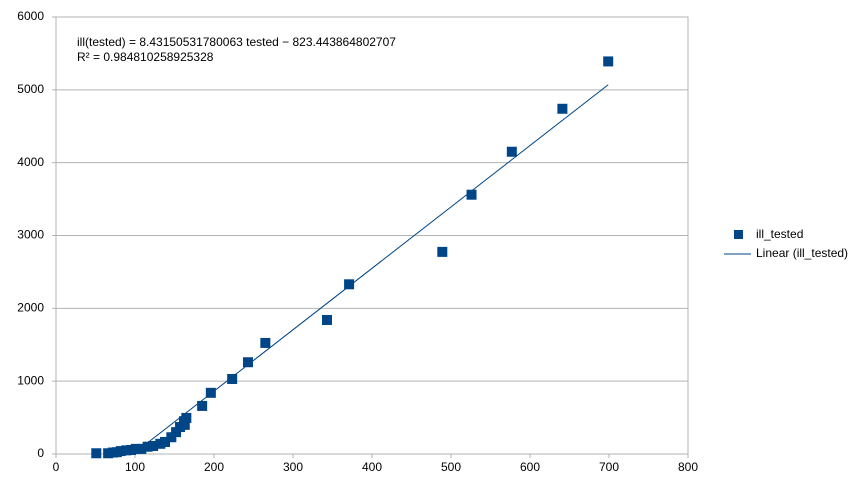  Describe the element at coordinates (609, 467) in the screenshot. I see `x-tick-label: 700` at that location.